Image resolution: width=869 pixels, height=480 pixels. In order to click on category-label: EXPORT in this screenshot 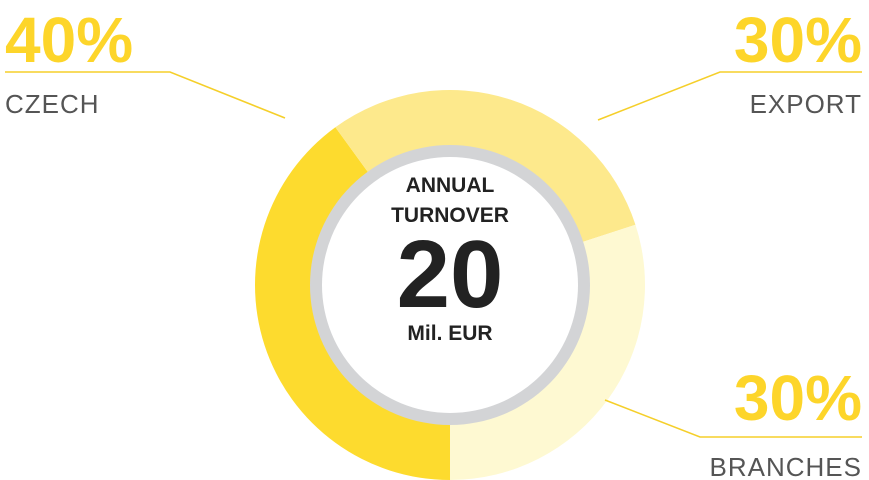, I will do `click(806, 104)`.